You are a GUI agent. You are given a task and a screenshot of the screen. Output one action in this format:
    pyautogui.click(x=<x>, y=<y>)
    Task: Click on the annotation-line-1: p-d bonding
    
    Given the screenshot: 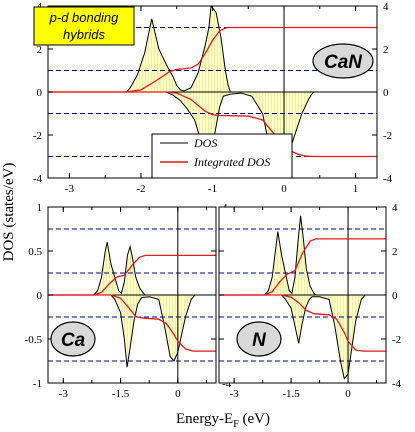 What is the action you would take?
    pyautogui.click(x=84, y=17)
    